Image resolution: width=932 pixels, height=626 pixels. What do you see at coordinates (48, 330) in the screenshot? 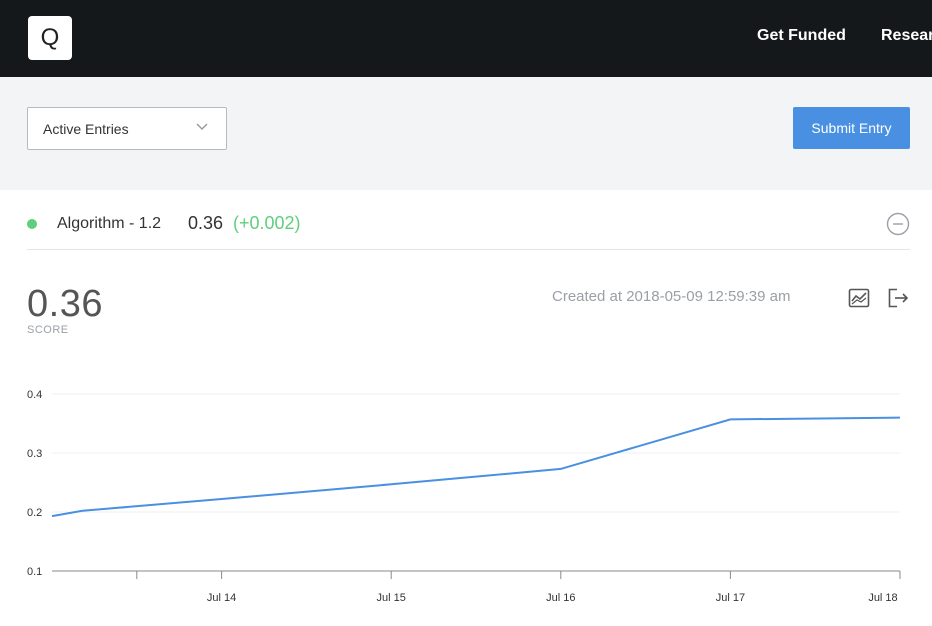
I see `detail-score-label: SCORE` at bounding box center [48, 330].